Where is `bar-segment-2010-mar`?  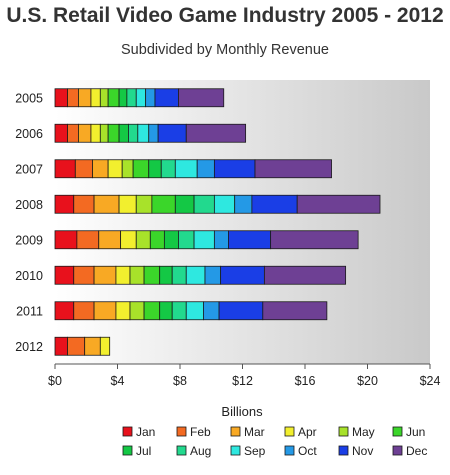
bar-segment-2010-mar is located at coordinates (105, 275).